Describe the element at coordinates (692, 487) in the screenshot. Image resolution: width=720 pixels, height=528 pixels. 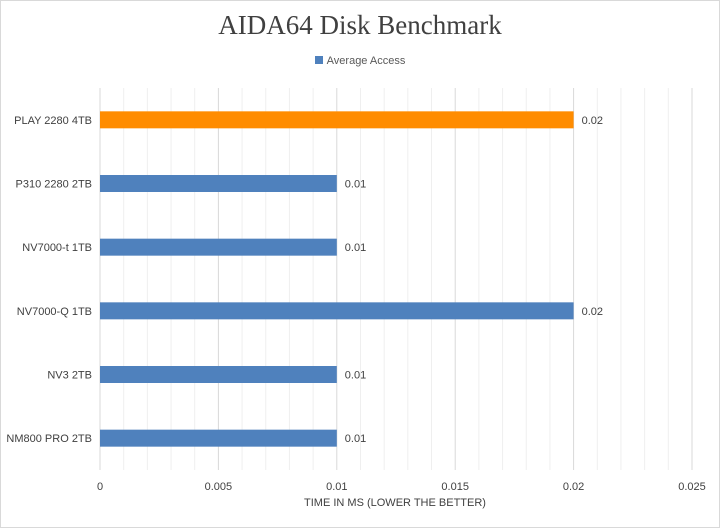
I see `x-tick-label: 0.025` at that location.